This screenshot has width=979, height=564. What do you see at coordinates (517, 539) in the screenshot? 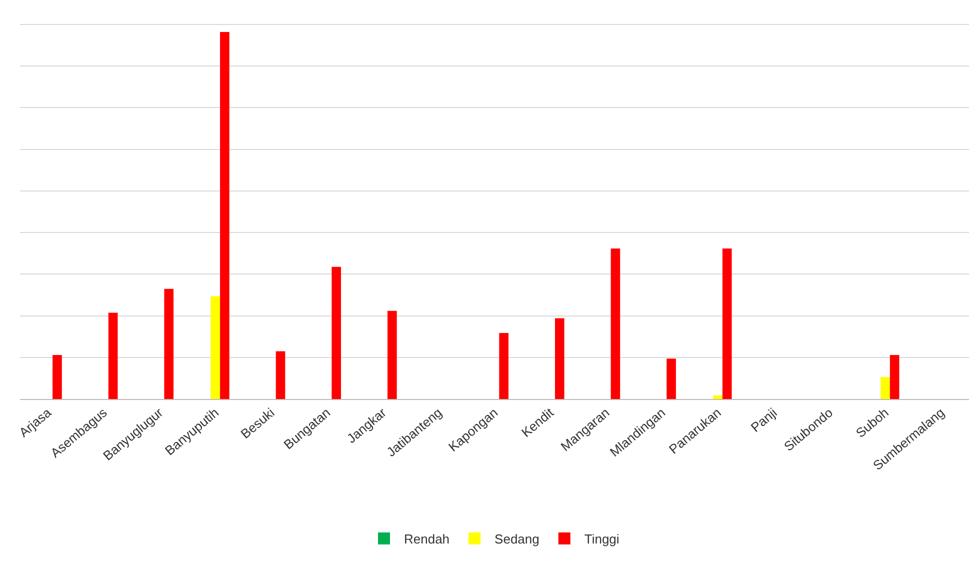
I see `legend-label: Sedang` at bounding box center [517, 539].